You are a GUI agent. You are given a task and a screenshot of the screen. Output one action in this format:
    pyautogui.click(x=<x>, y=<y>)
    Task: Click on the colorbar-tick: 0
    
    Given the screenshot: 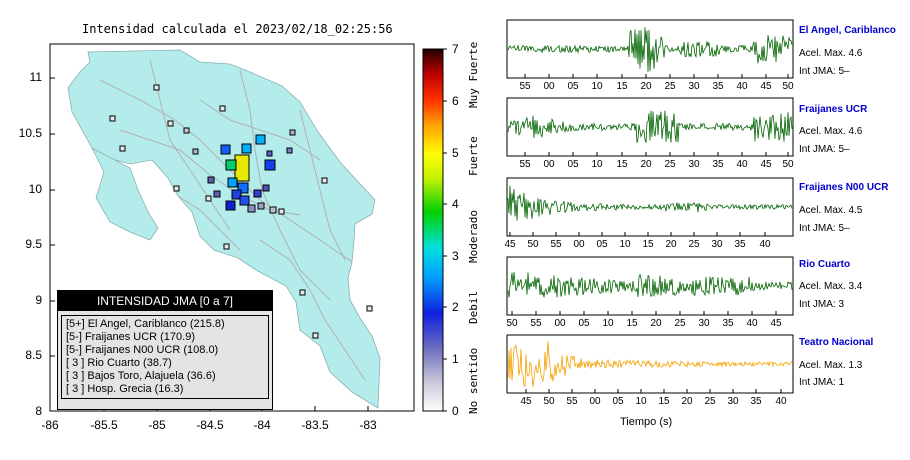 What is the action you would take?
    pyautogui.click(x=455, y=411)
    